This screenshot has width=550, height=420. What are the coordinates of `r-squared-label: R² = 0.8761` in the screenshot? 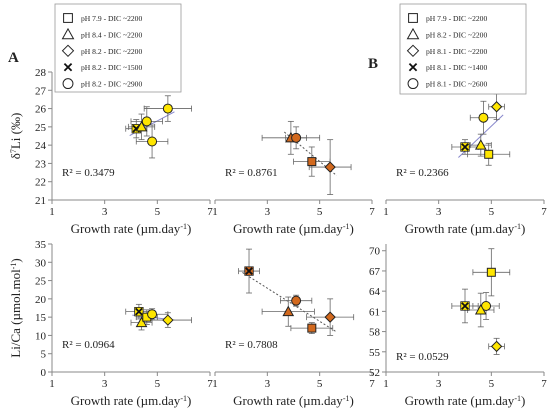 It's located at (251, 173).